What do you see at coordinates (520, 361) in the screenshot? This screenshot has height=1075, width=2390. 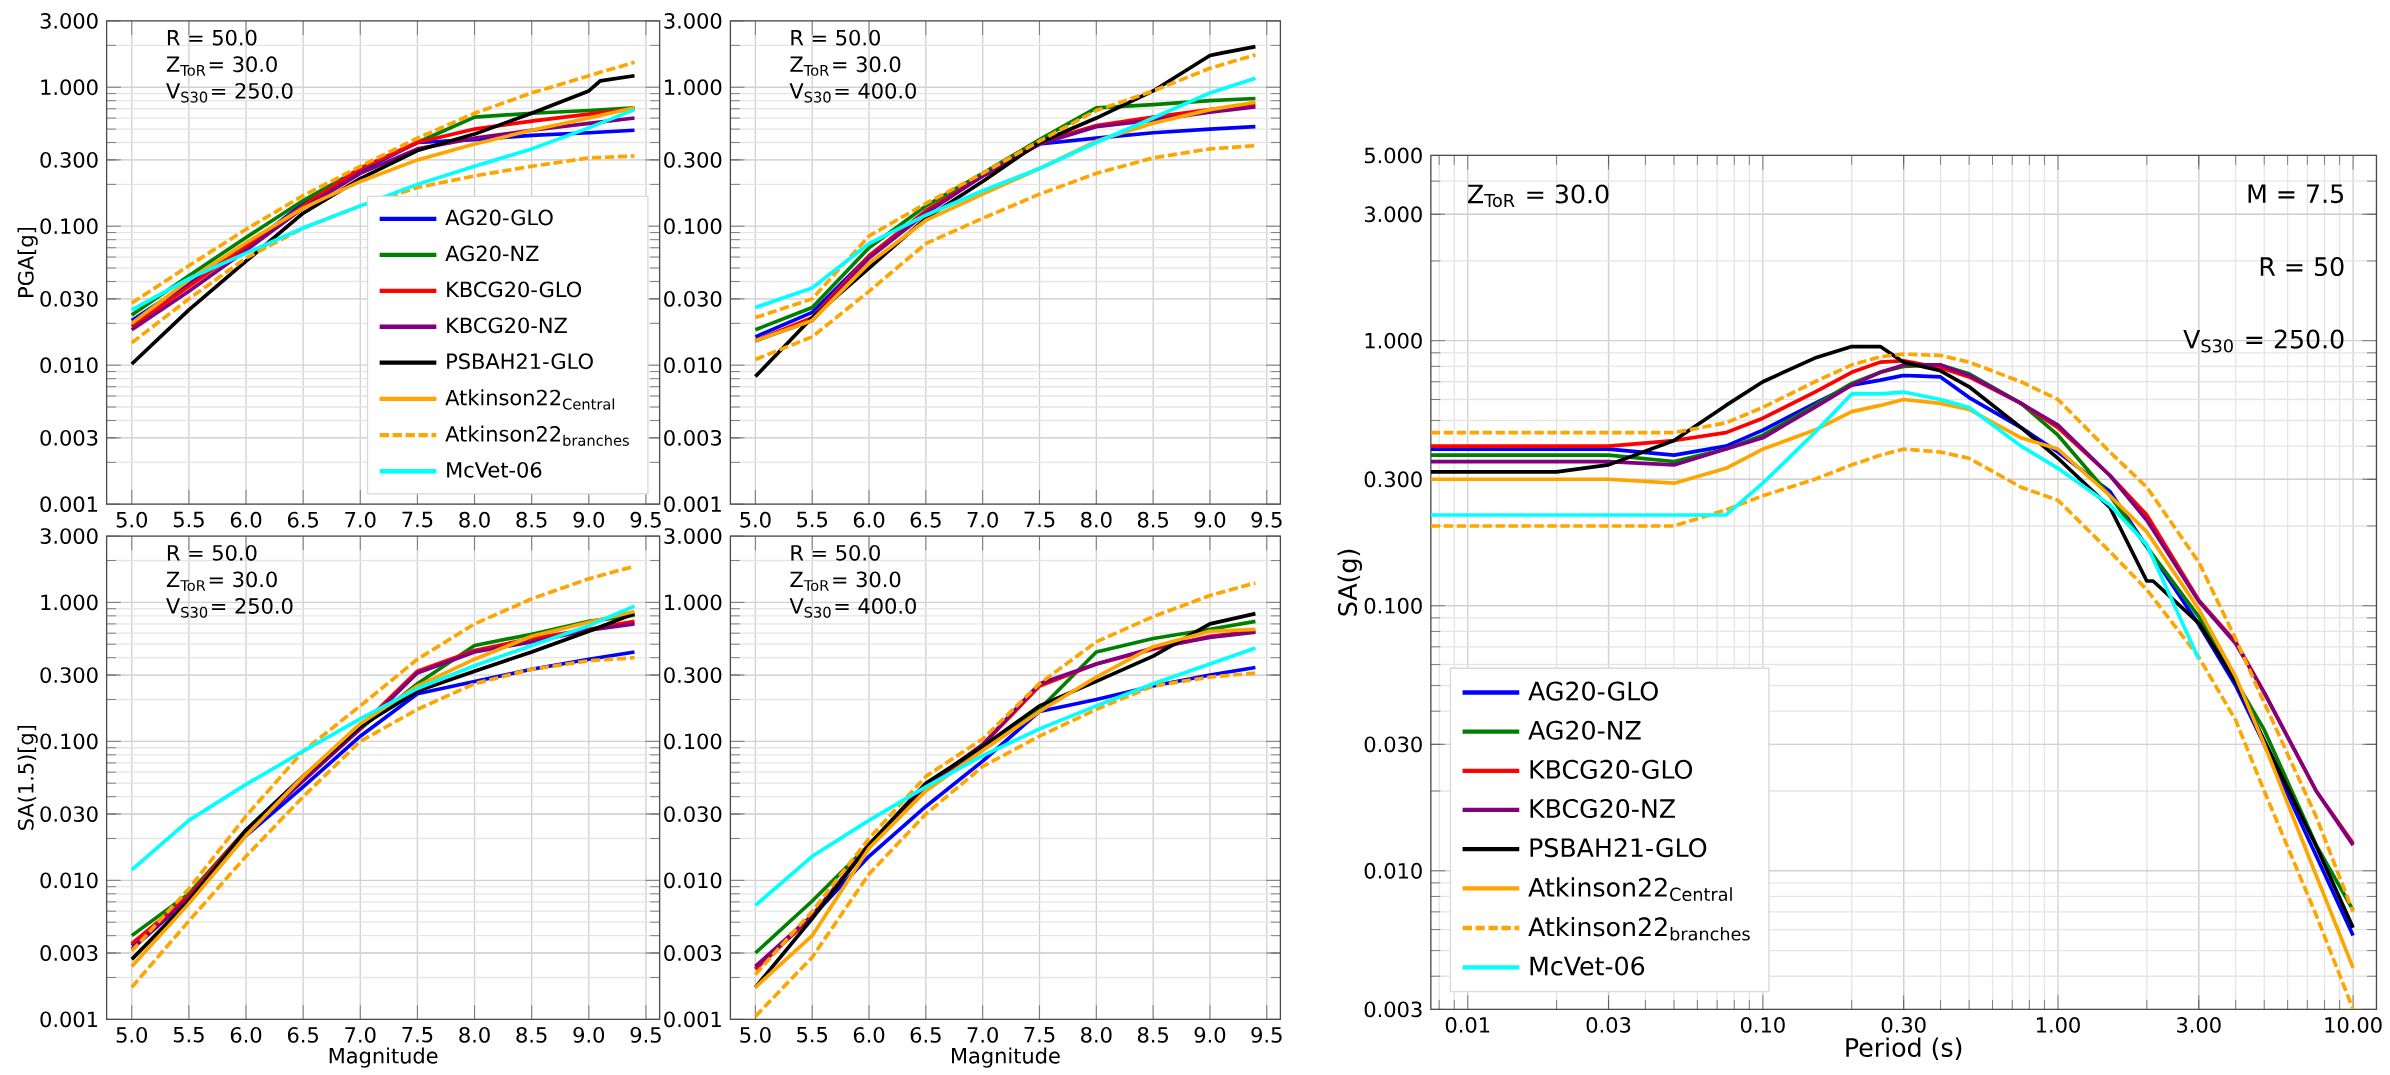 I see `legend-label: PSBAH21-GLO` at bounding box center [520, 361].